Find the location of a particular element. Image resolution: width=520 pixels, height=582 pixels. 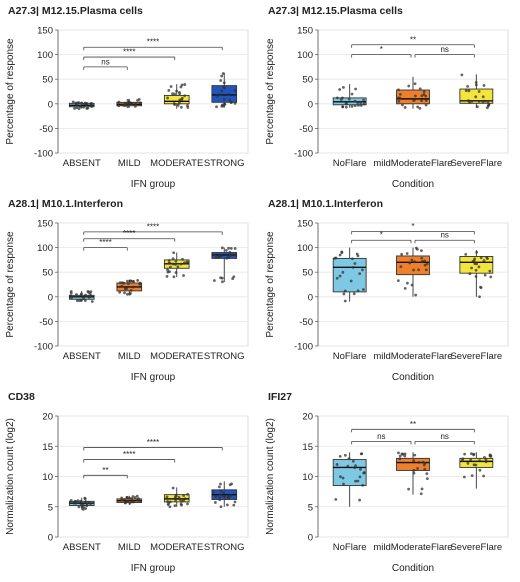

x-tick-label: SevereFlare is located at coordinates (476, 163).